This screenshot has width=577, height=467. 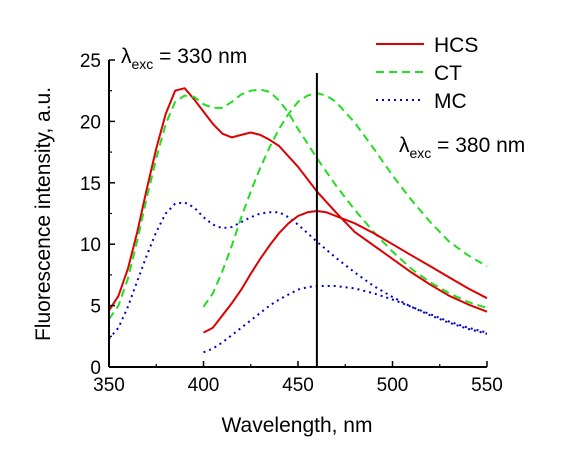 What do you see at coordinates (95, 307) in the screenshot?
I see `y-tick-label: 5` at bounding box center [95, 307].